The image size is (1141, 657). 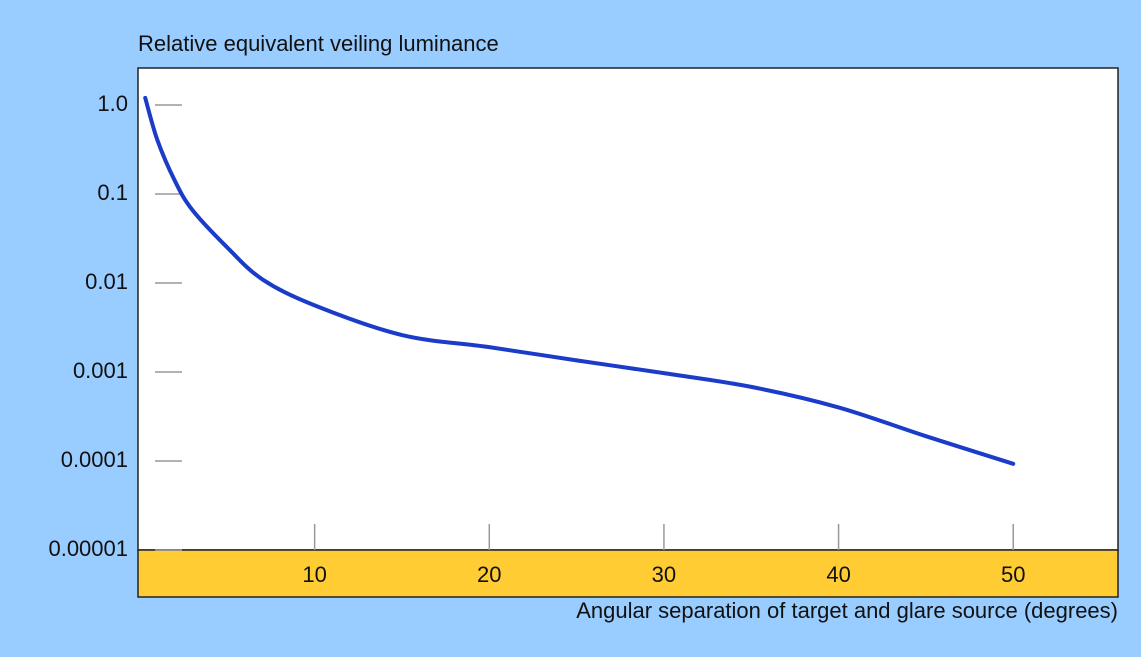 What do you see at coordinates (664, 574) in the screenshot?
I see `x-tick-label: 30` at bounding box center [664, 574].